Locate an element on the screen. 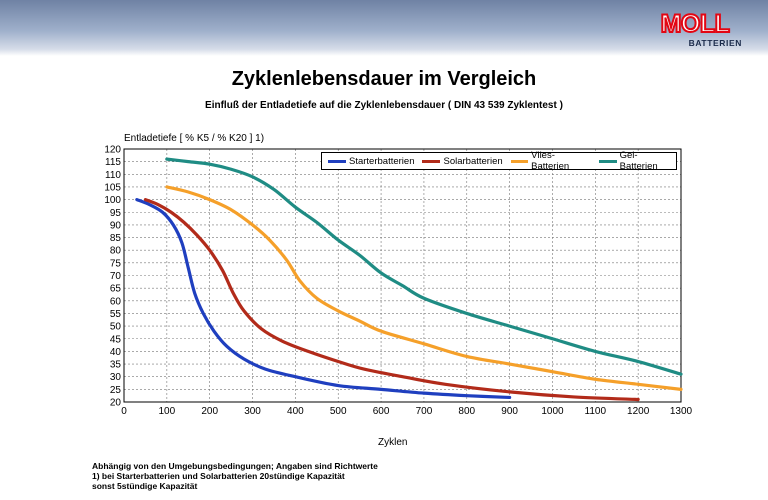  y-axis-label: Entladetiefe [ % K5 / % K20 ] 1) is located at coordinates (194, 138).